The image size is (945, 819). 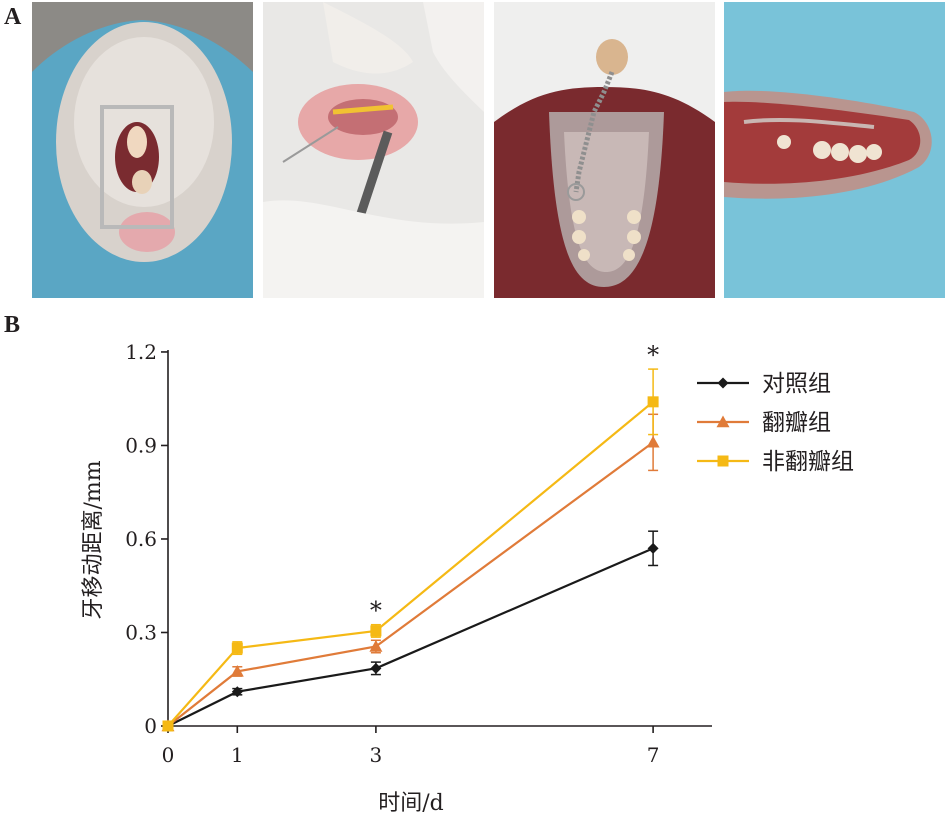 I want to click on x-tick-label: 0, so click(x=168, y=755).